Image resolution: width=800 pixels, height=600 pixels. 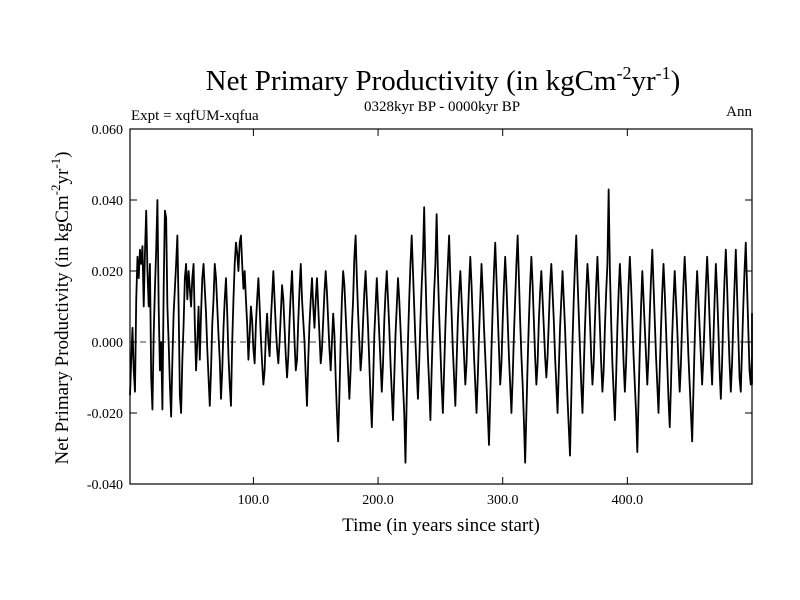 I want to click on x-tick-label: 200.0, so click(x=378, y=500).